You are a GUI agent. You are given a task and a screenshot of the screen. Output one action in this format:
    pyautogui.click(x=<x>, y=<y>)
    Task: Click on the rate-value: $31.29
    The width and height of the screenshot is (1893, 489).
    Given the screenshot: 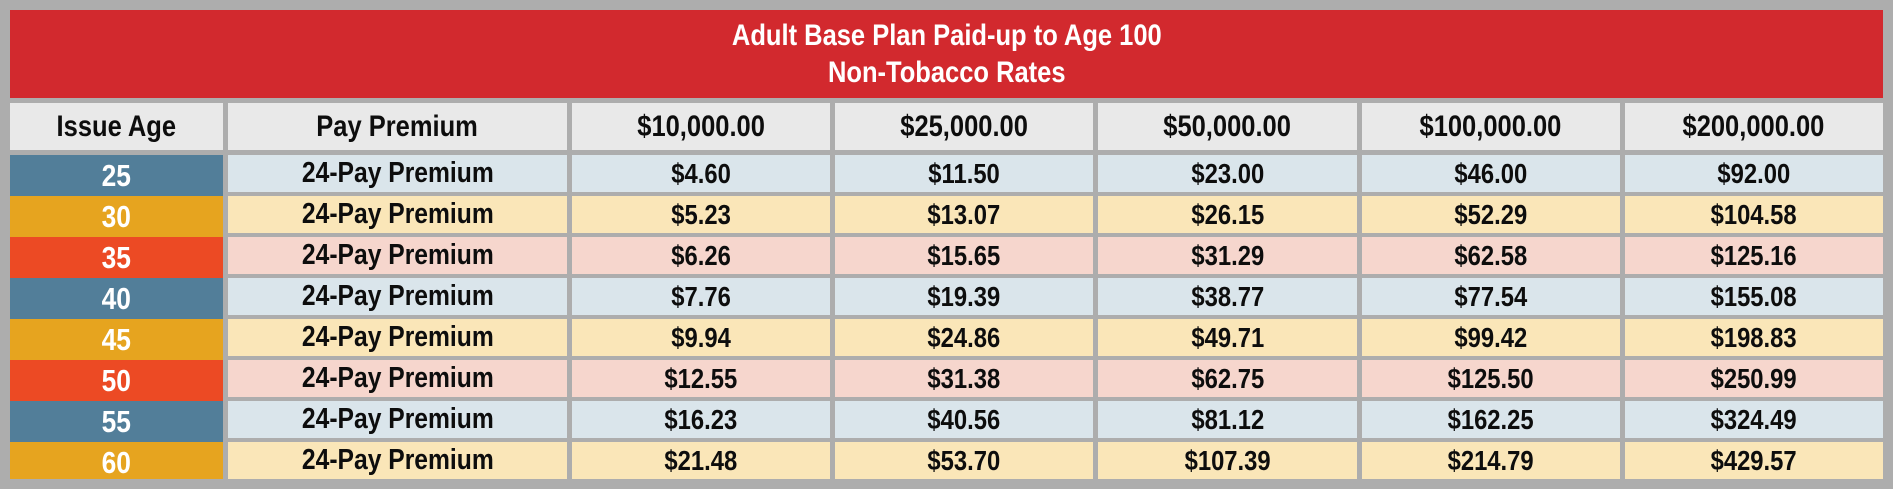 What is the action you would take?
    pyautogui.click(x=1227, y=255)
    